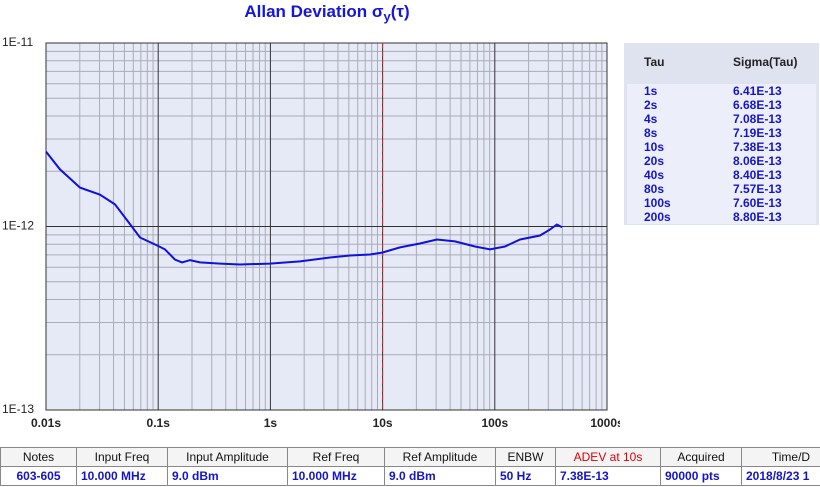 This screenshot has width=820, height=487. Describe the element at coordinates (388, 16) in the screenshot. I see `title-subscript: y` at that location.